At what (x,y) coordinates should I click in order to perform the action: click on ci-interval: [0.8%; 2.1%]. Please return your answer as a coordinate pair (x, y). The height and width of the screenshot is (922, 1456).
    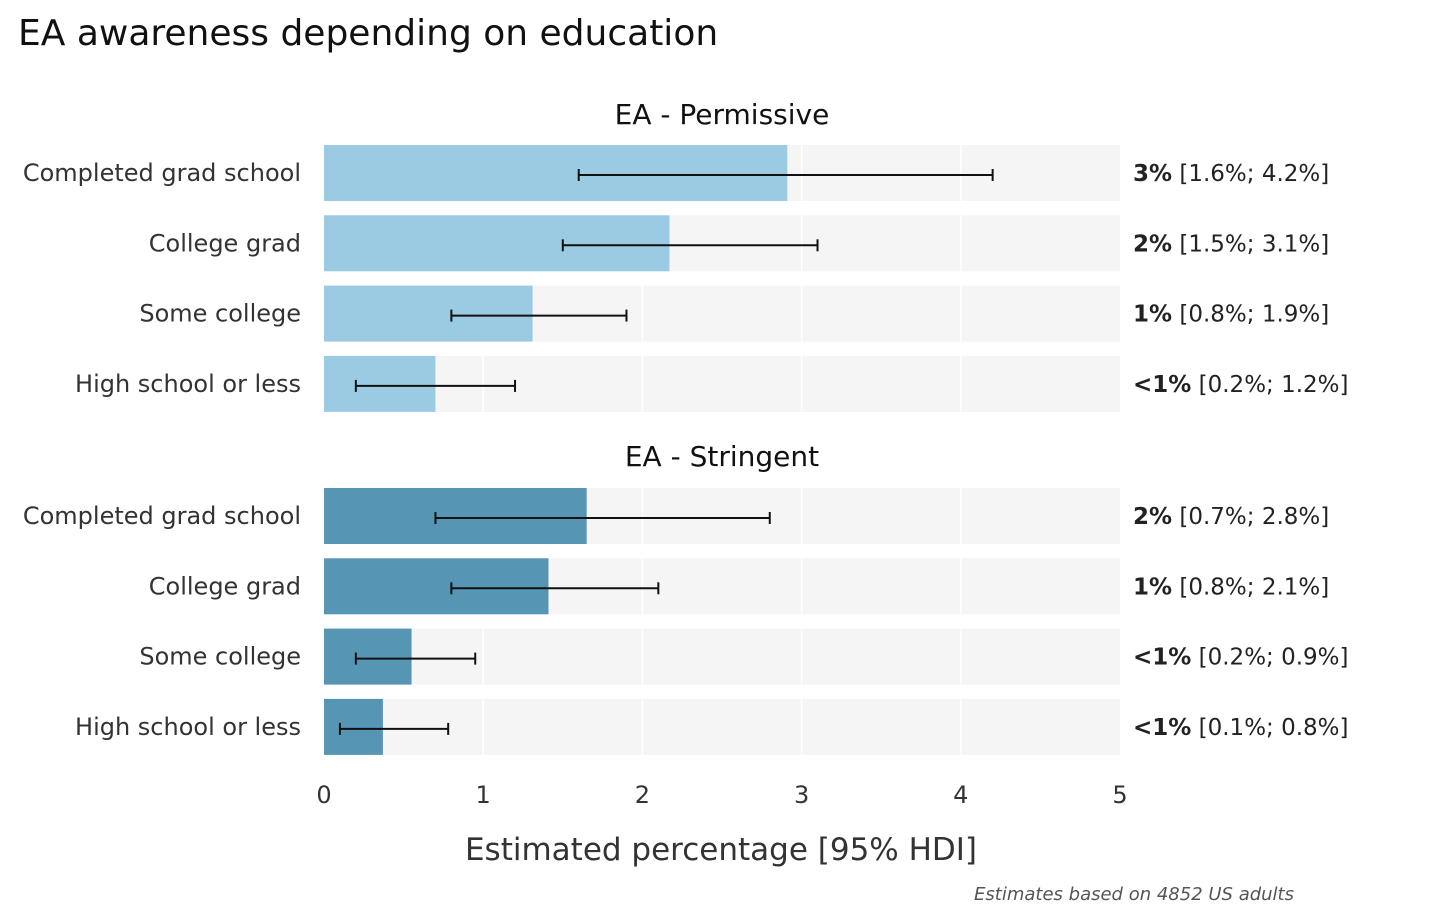
    Looking at the image, I should click on (1250, 587).